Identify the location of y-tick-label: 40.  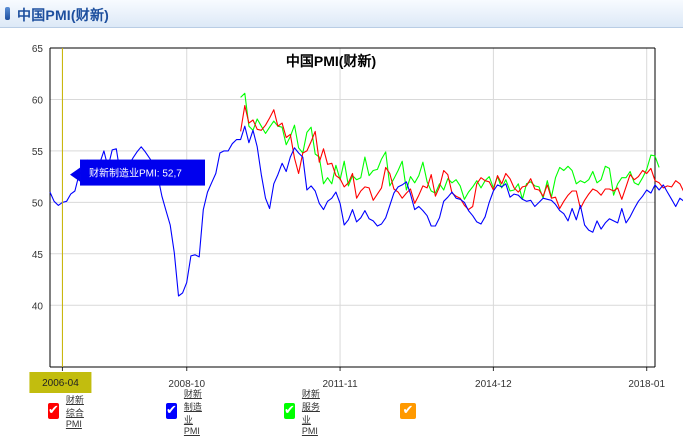
(38, 306).